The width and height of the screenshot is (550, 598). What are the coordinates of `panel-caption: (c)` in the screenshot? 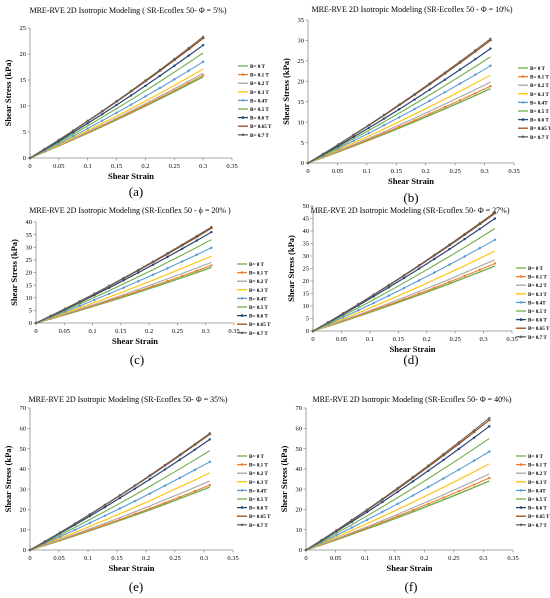 It's located at (137, 359).